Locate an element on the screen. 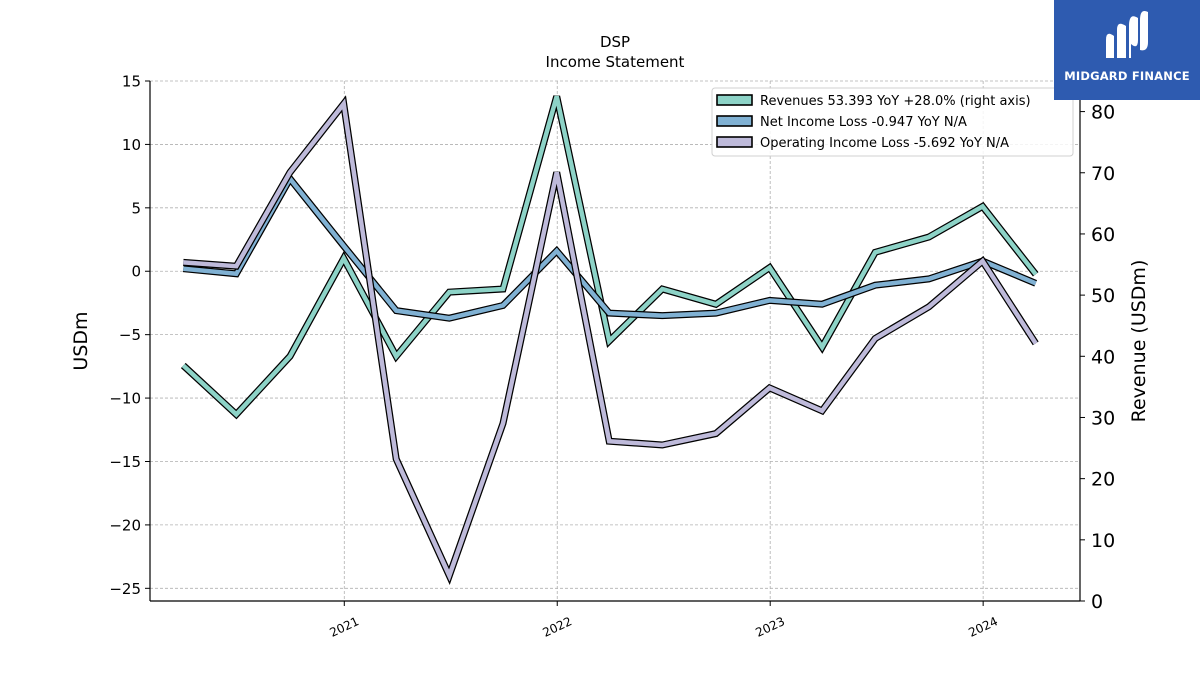 The image size is (1200, 675). brand-logo: MIDGARD FINANCE is located at coordinates (1127, 50).